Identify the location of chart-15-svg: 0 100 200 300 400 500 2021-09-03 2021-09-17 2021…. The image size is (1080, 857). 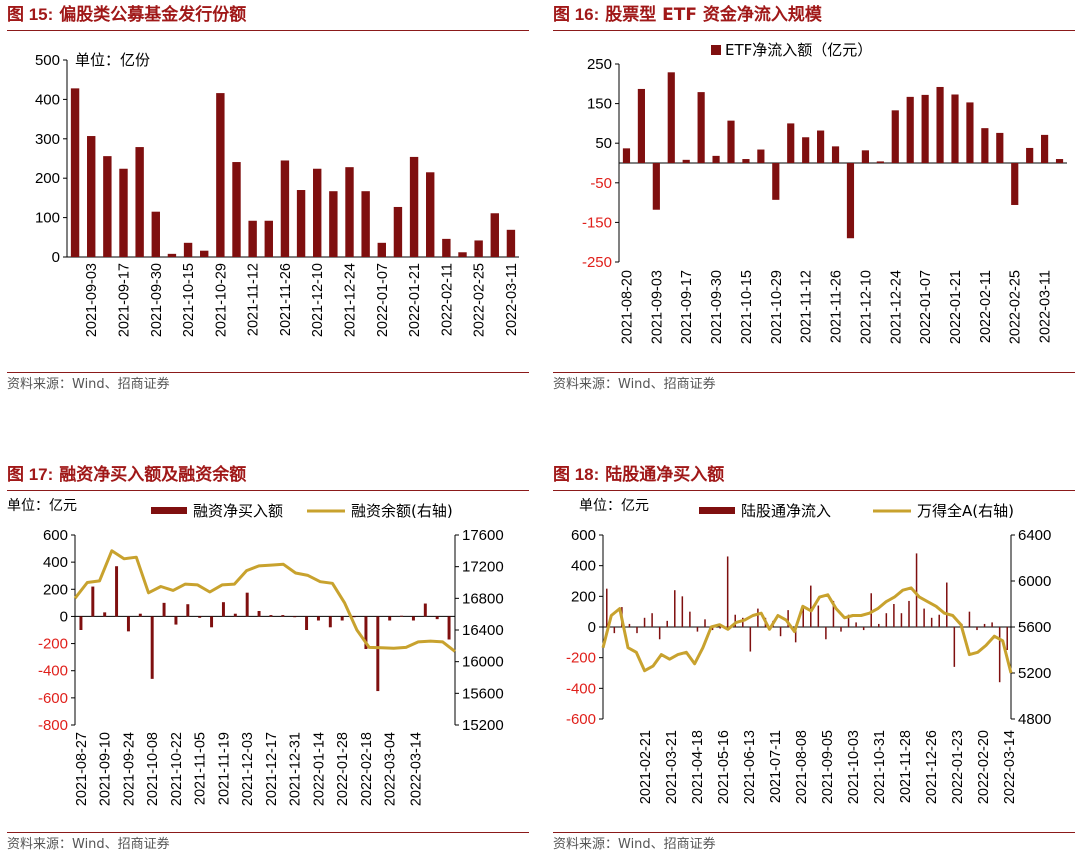
(277, 194).